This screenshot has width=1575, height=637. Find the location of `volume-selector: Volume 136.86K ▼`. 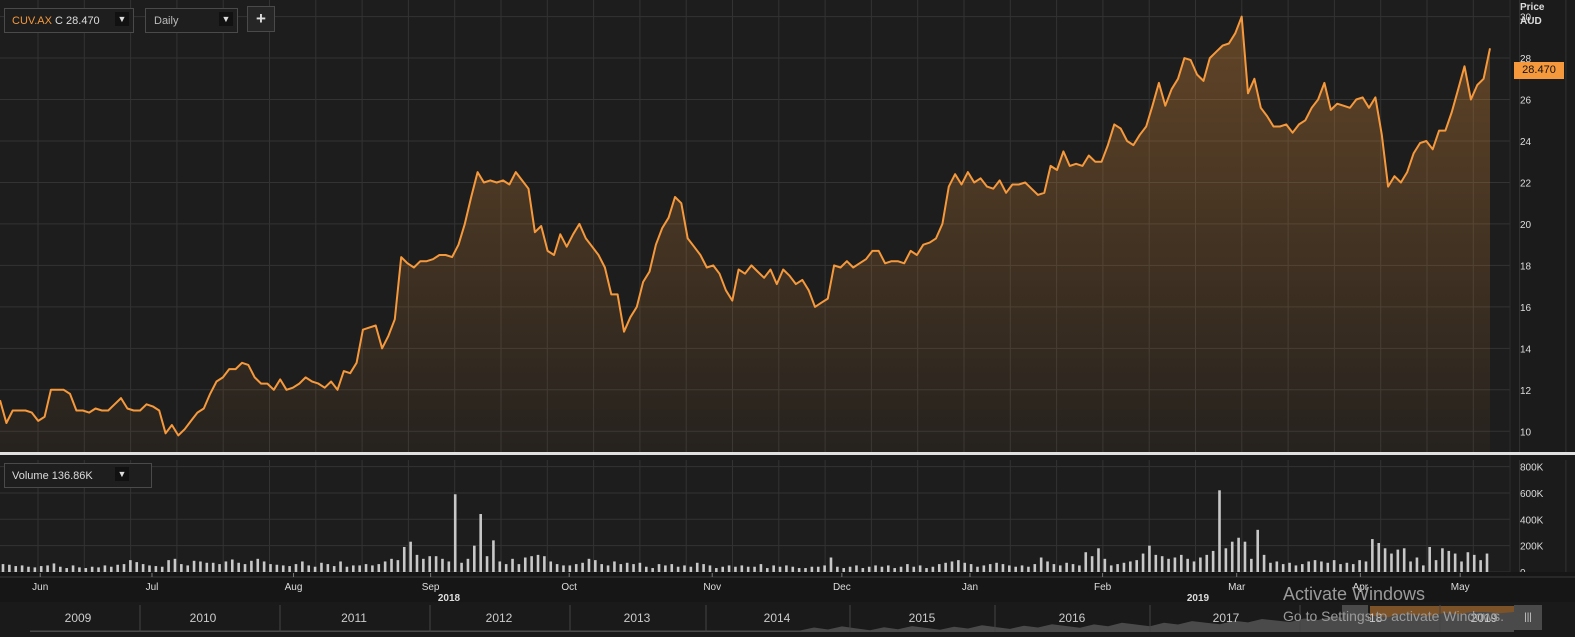

volume-selector: Volume 136.86K ▼ is located at coordinates (78, 475).